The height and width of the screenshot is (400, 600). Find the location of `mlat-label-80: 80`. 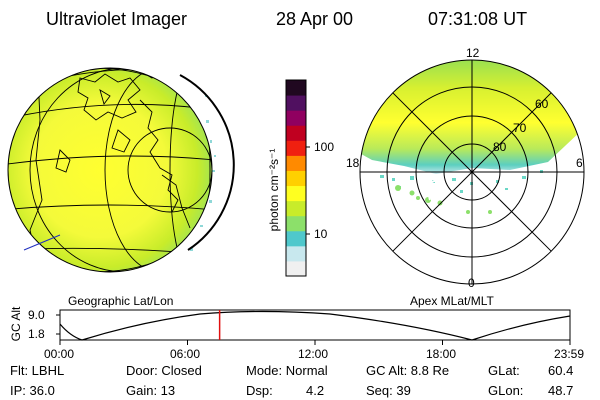

mlat-label-80: 80 is located at coordinates (500, 147).